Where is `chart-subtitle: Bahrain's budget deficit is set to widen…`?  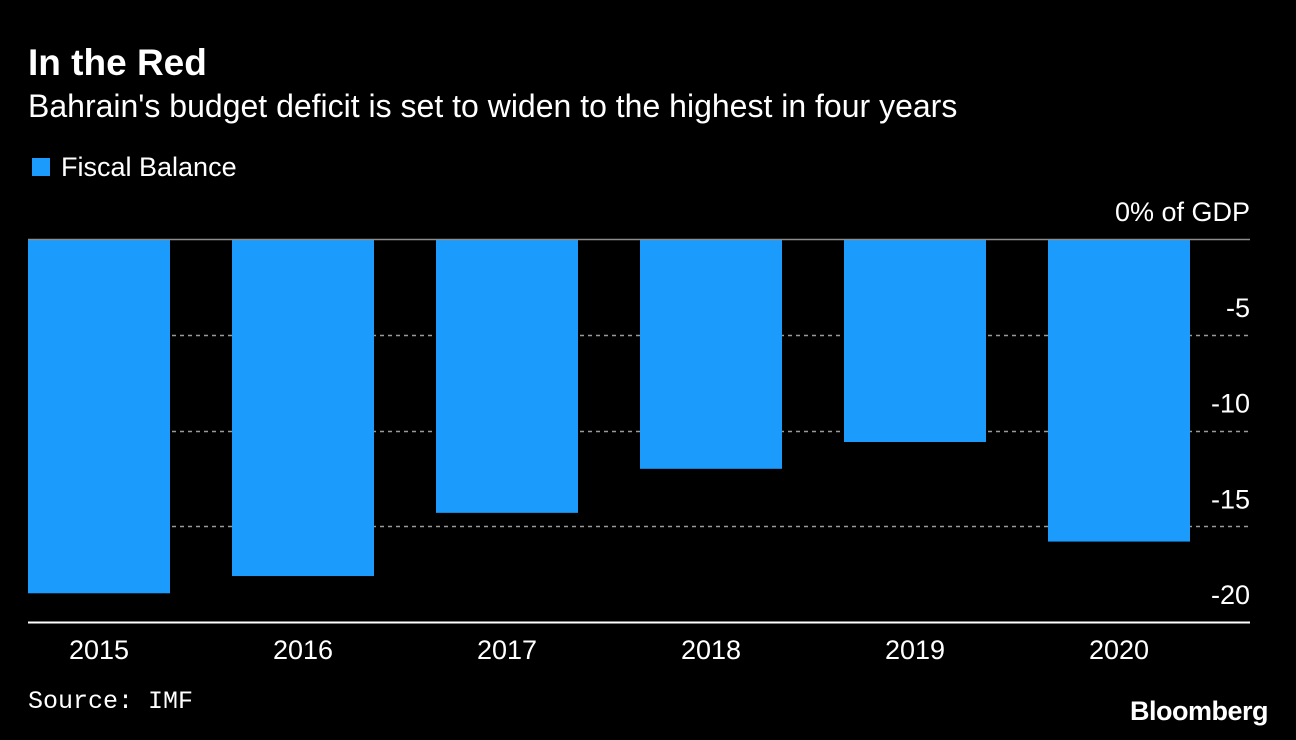
chart-subtitle: Bahrain's budget deficit is set to widen… is located at coordinates (493, 106).